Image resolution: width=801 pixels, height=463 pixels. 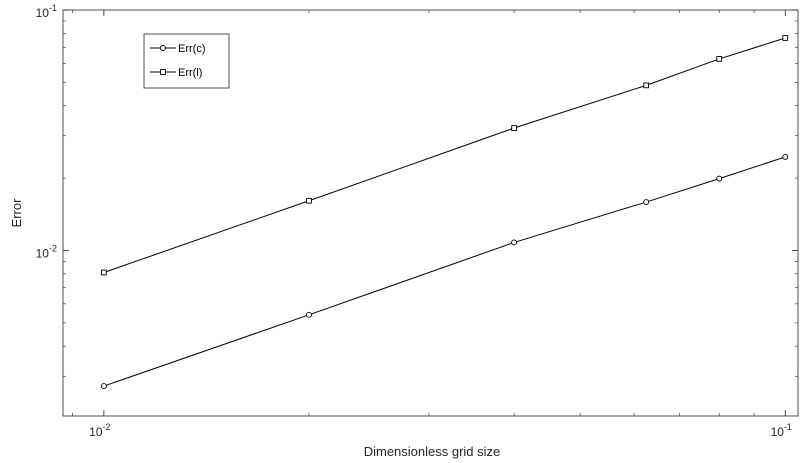 What do you see at coordinates (432, 451) in the screenshot?
I see `x-axis-label: Dimensionless grid size` at bounding box center [432, 451].